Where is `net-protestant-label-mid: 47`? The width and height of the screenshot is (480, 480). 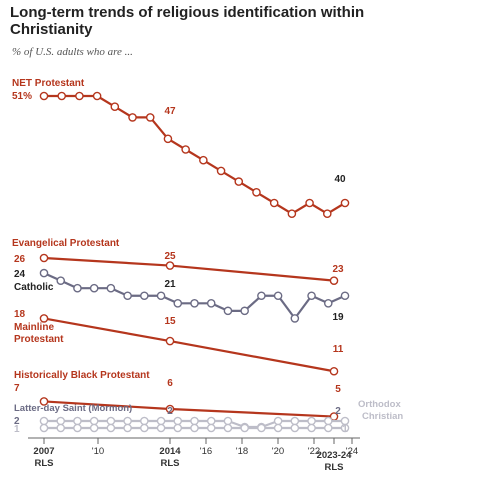 net-protestant-label-mid: 47 is located at coordinates (170, 111).